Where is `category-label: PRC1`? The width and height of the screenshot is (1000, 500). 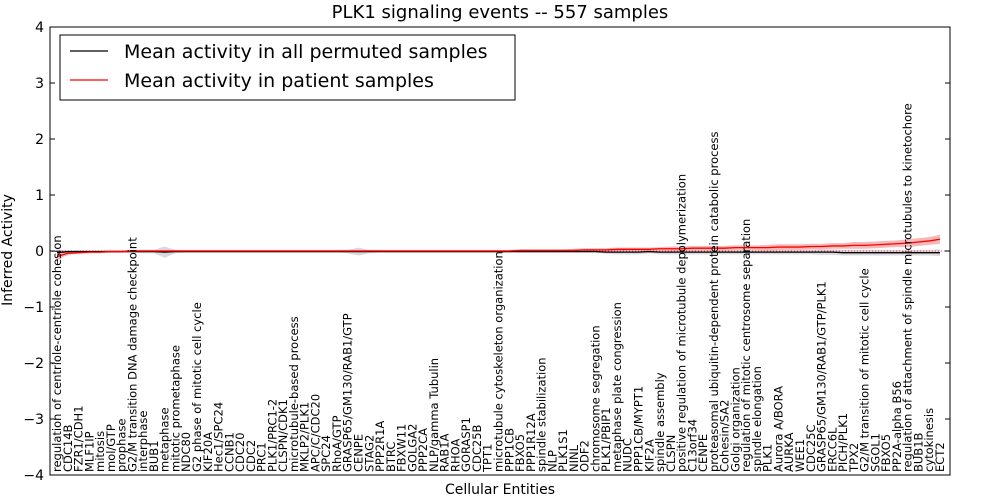
category-label: PRC1 is located at coordinates (262, 457).